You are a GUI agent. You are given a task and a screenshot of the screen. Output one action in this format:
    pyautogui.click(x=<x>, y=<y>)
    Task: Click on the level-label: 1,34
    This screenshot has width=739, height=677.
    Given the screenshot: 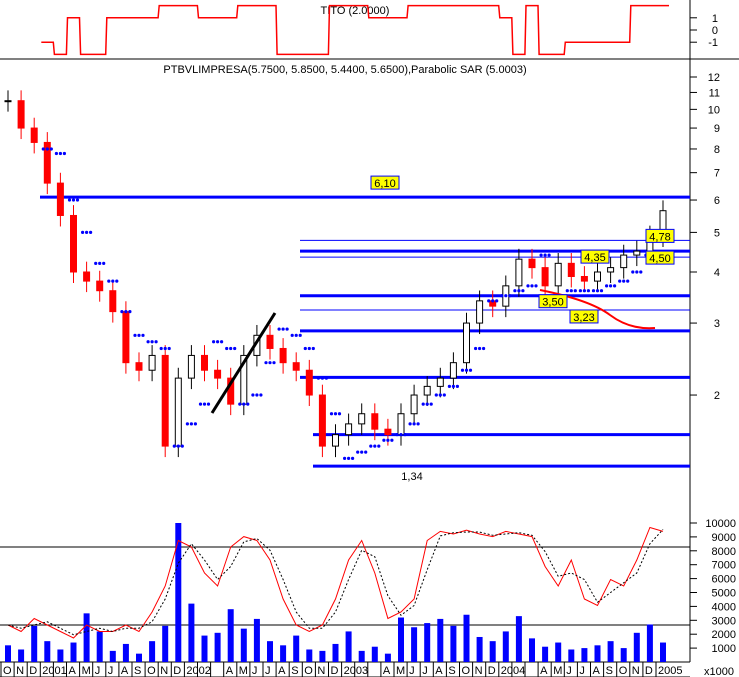 What is the action you would take?
    pyautogui.click(x=411, y=477)
    